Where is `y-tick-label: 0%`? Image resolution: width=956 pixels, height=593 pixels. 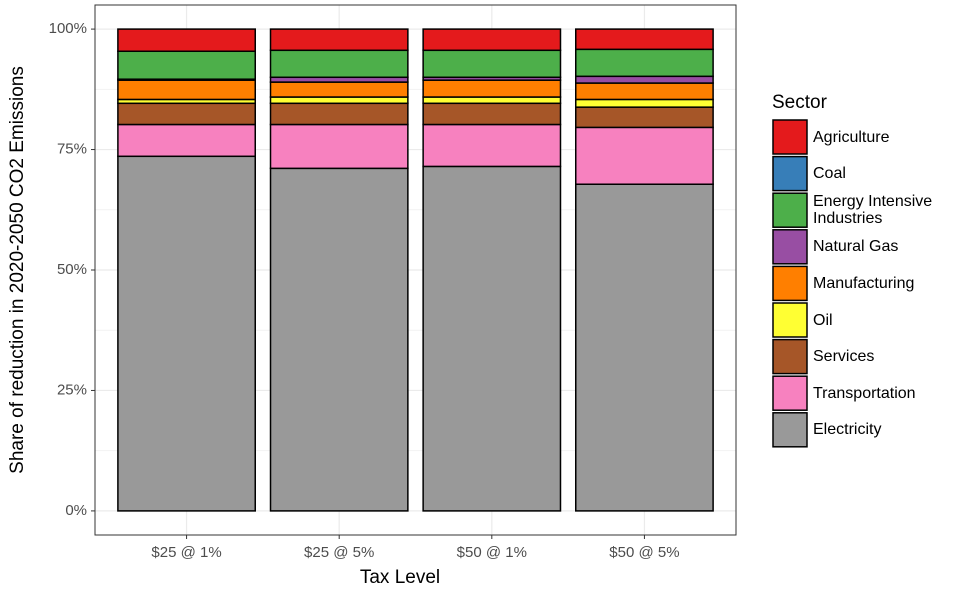 y-tick-label: 0% is located at coordinates (76, 510).